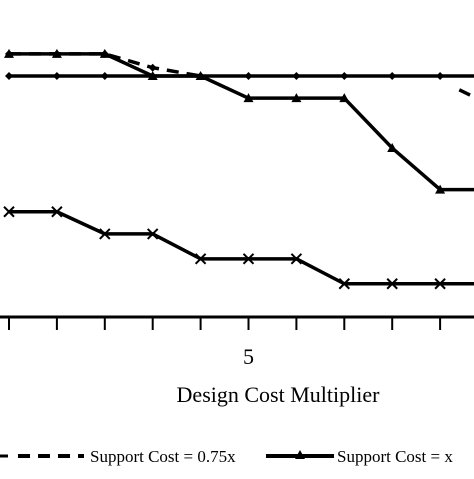  What do you see at coordinates (279, 394) in the screenshot?
I see `x-axis-title: Design Cost Multiplier` at bounding box center [279, 394].